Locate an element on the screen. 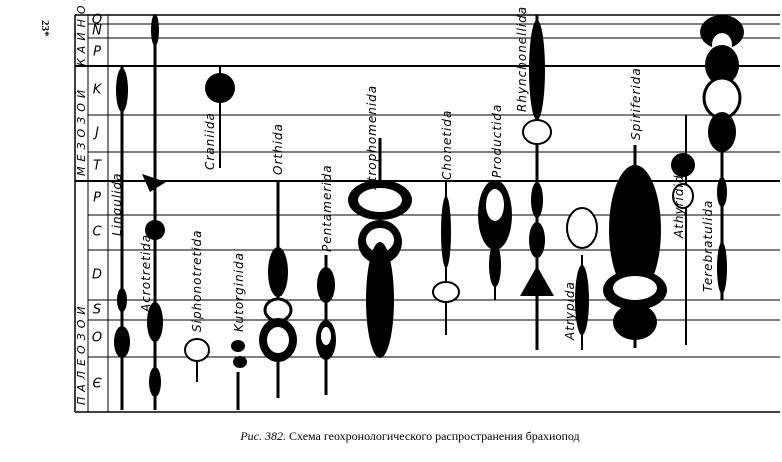 The width and height of the screenshot is (782, 462). page-number: 23* is located at coordinates (45, 28).